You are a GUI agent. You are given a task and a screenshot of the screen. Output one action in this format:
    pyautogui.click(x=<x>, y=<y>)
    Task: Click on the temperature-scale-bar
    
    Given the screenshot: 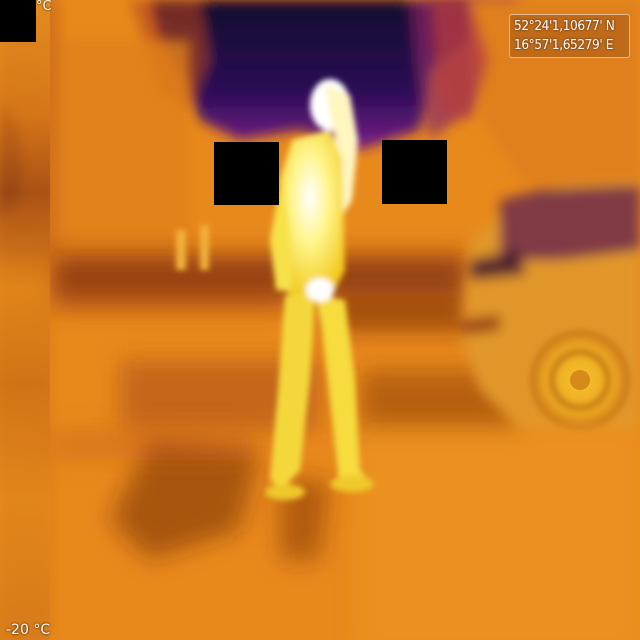 What is the action you would take?
    pyautogui.click(x=25, y=320)
    